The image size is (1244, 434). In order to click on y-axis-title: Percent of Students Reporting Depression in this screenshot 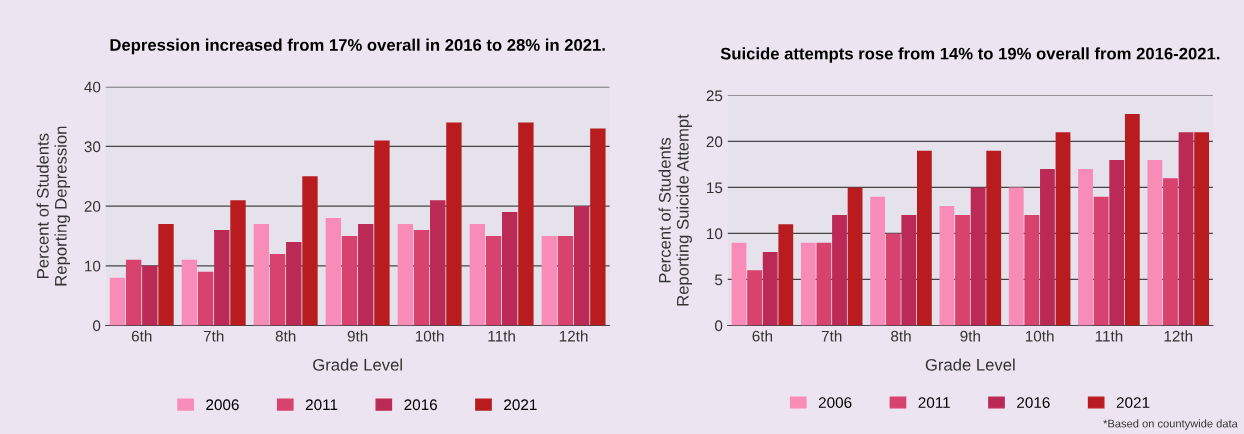, I will do `click(53, 206)`.